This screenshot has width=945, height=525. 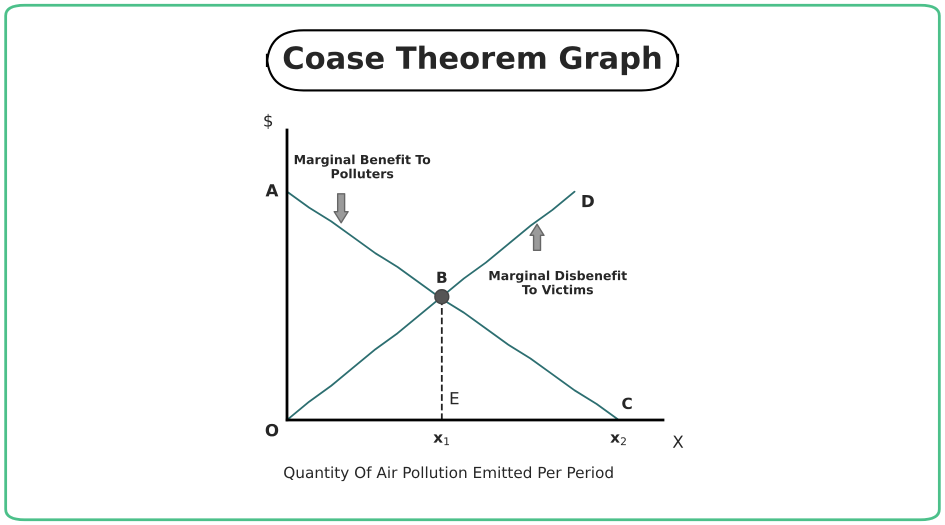 I want to click on annotation: D, so click(x=588, y=201).